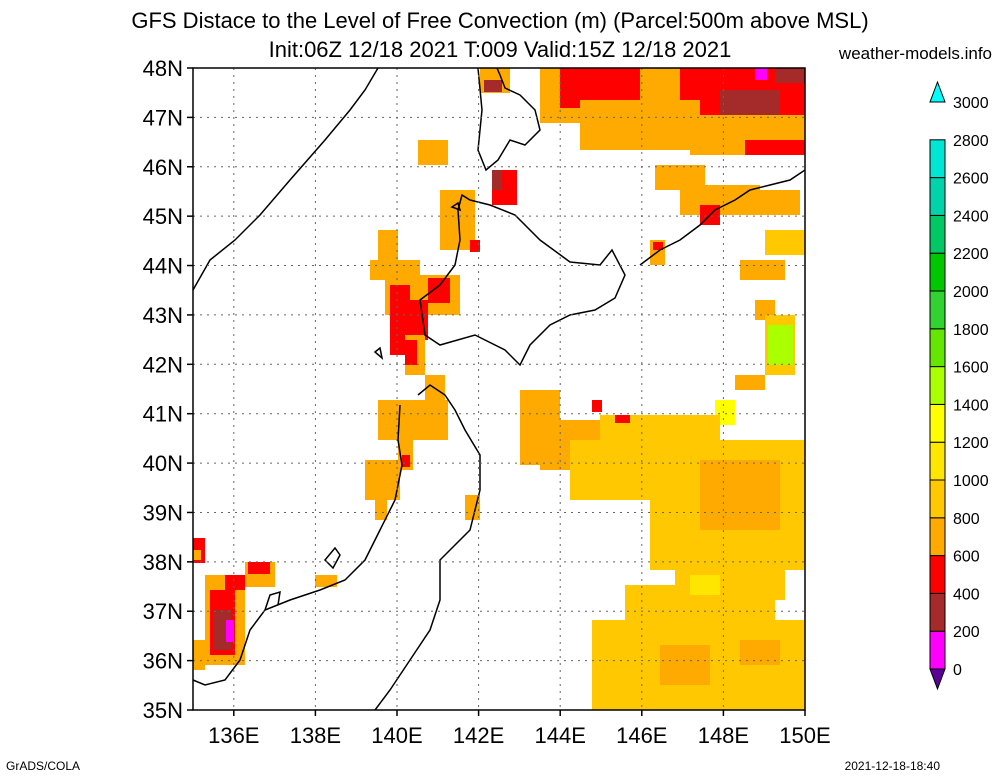 The image size is (1000, 779). Describe the element at coordinates (163, 512) in the screenshot. I see `lat-tick-label: 39N` at that location.